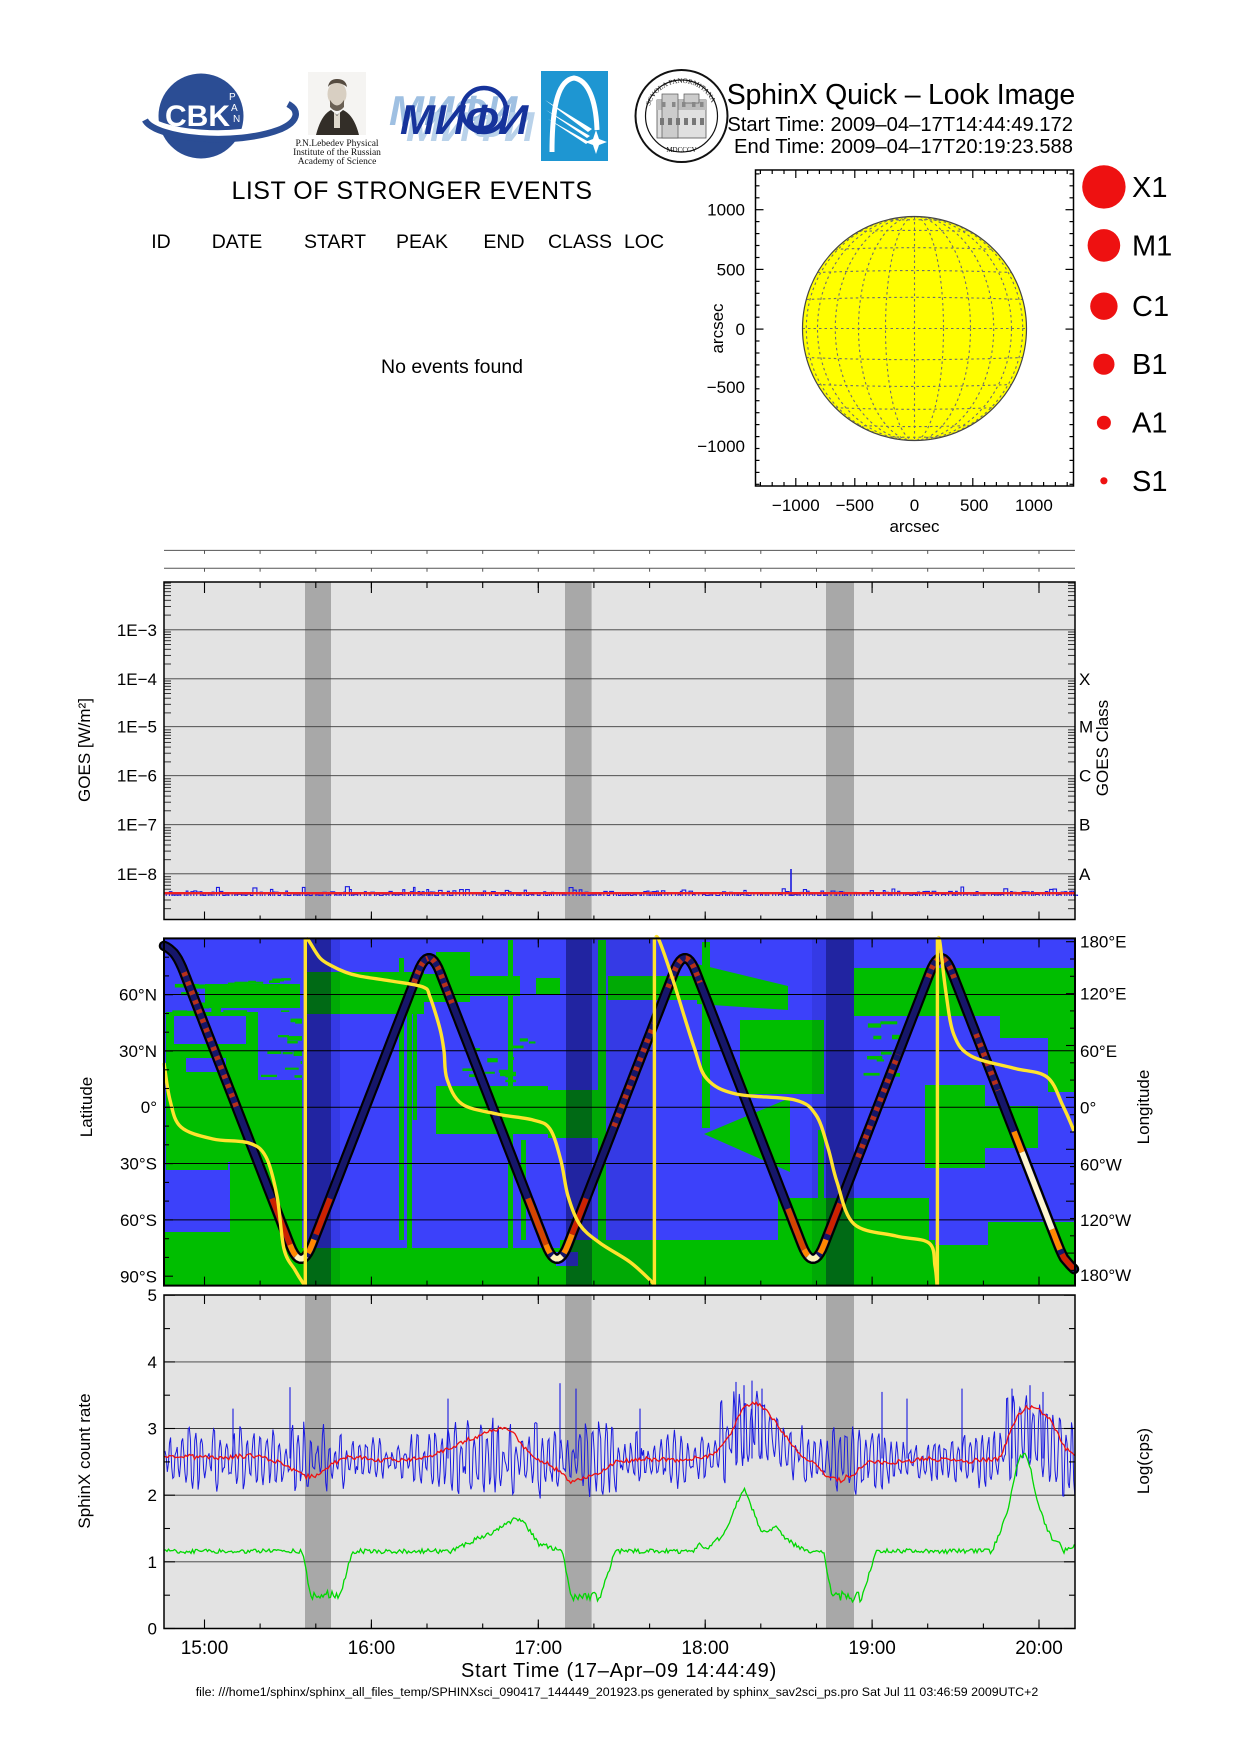 This screenshot has height=1759, width=1240. What do you see at coordinates (232, 97) in the screenshot?
I see `svg-text: P` at bounding box center [232, 97].